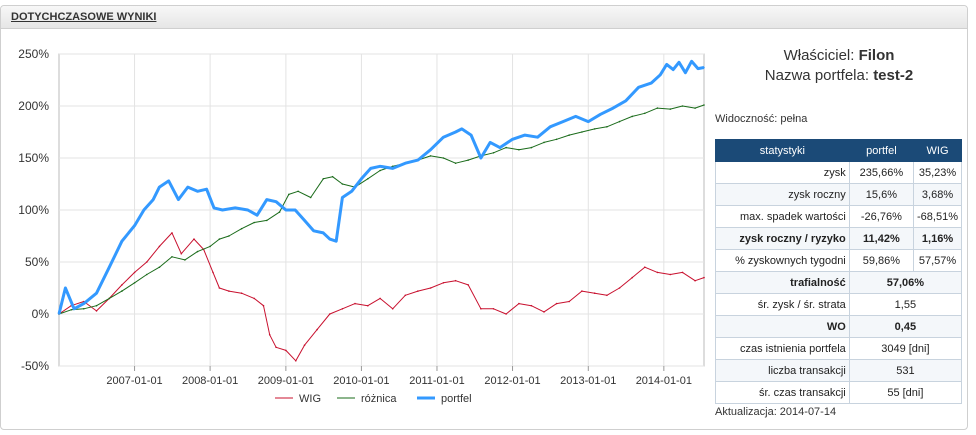 Image resolution: width=976 pixels, height=435 pixels. I want to click on y-axis: -50% 0% 50% 100% 150% 200% 250%, so click(33, 210).